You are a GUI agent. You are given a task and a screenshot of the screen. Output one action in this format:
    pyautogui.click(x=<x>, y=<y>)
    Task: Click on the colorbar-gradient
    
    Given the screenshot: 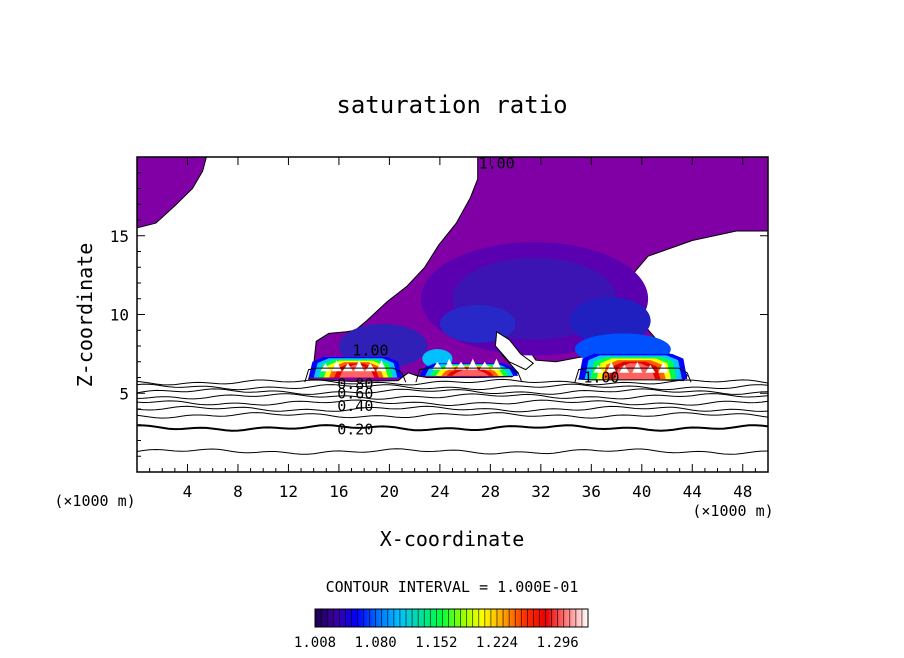 What is the action you would take?
    pyautogui.click(x=451, y=618)
    